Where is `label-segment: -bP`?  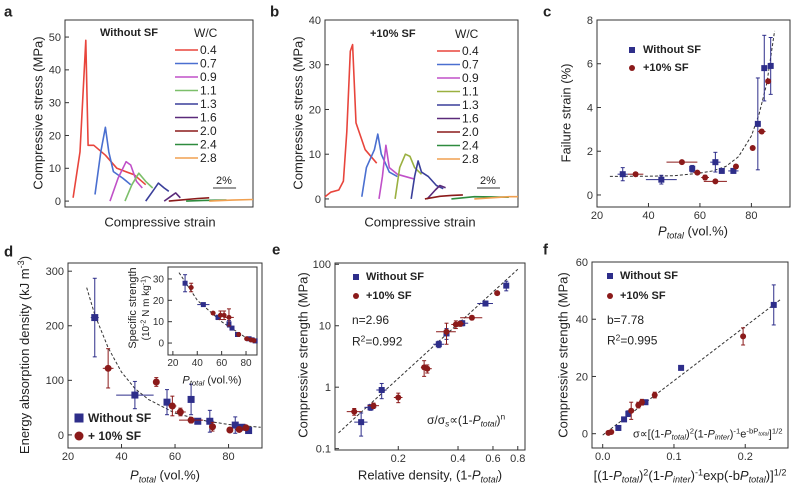 label-segment: -bP is located at coordinates (752, 431).